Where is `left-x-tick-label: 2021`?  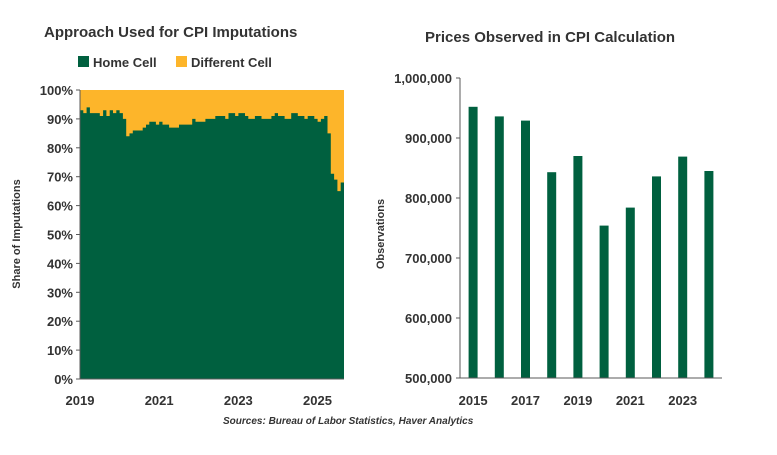
left-x-tick-label: 2021 is located at coordinates (159, 400).